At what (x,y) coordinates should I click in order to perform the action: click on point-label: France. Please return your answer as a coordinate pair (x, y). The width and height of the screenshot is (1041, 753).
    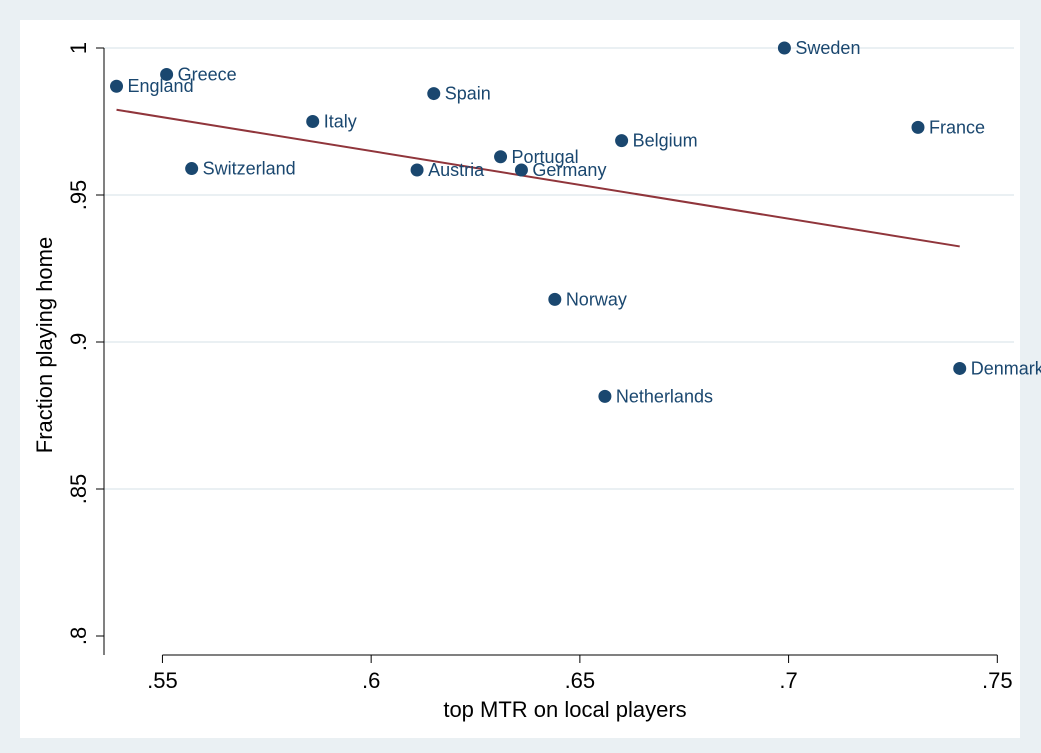
    Looking at the image, I should click on (957, 127).